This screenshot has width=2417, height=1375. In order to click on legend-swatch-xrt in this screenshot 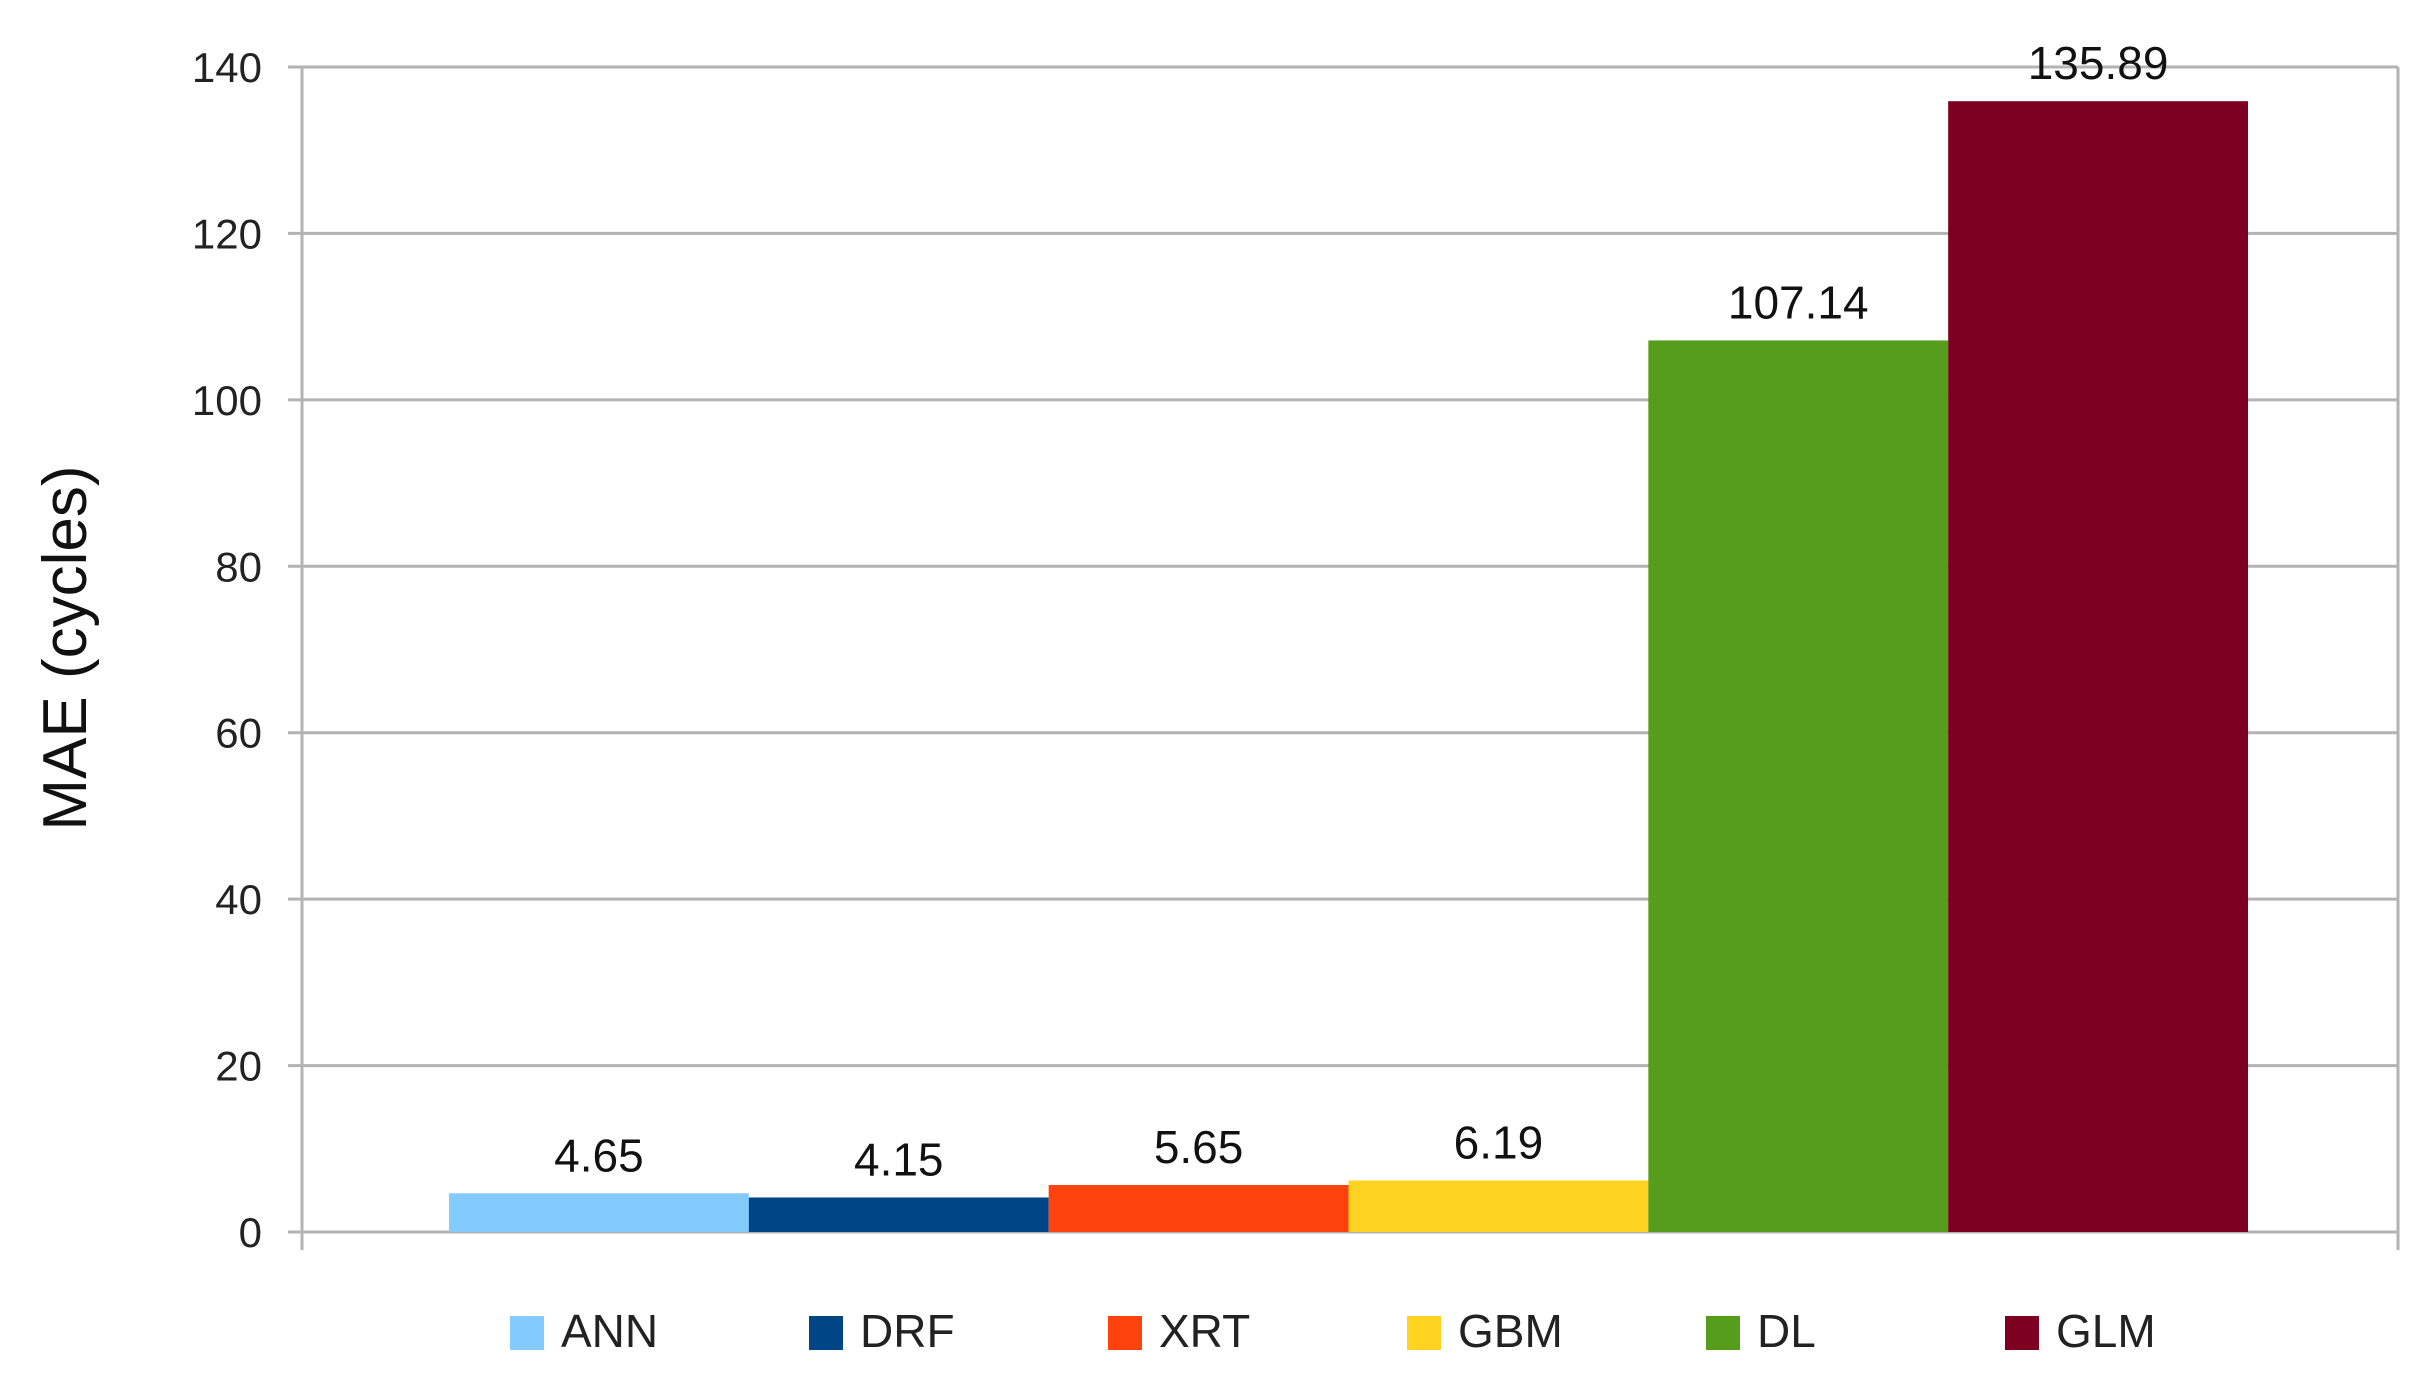, I will do `click(1125, 1333)`.